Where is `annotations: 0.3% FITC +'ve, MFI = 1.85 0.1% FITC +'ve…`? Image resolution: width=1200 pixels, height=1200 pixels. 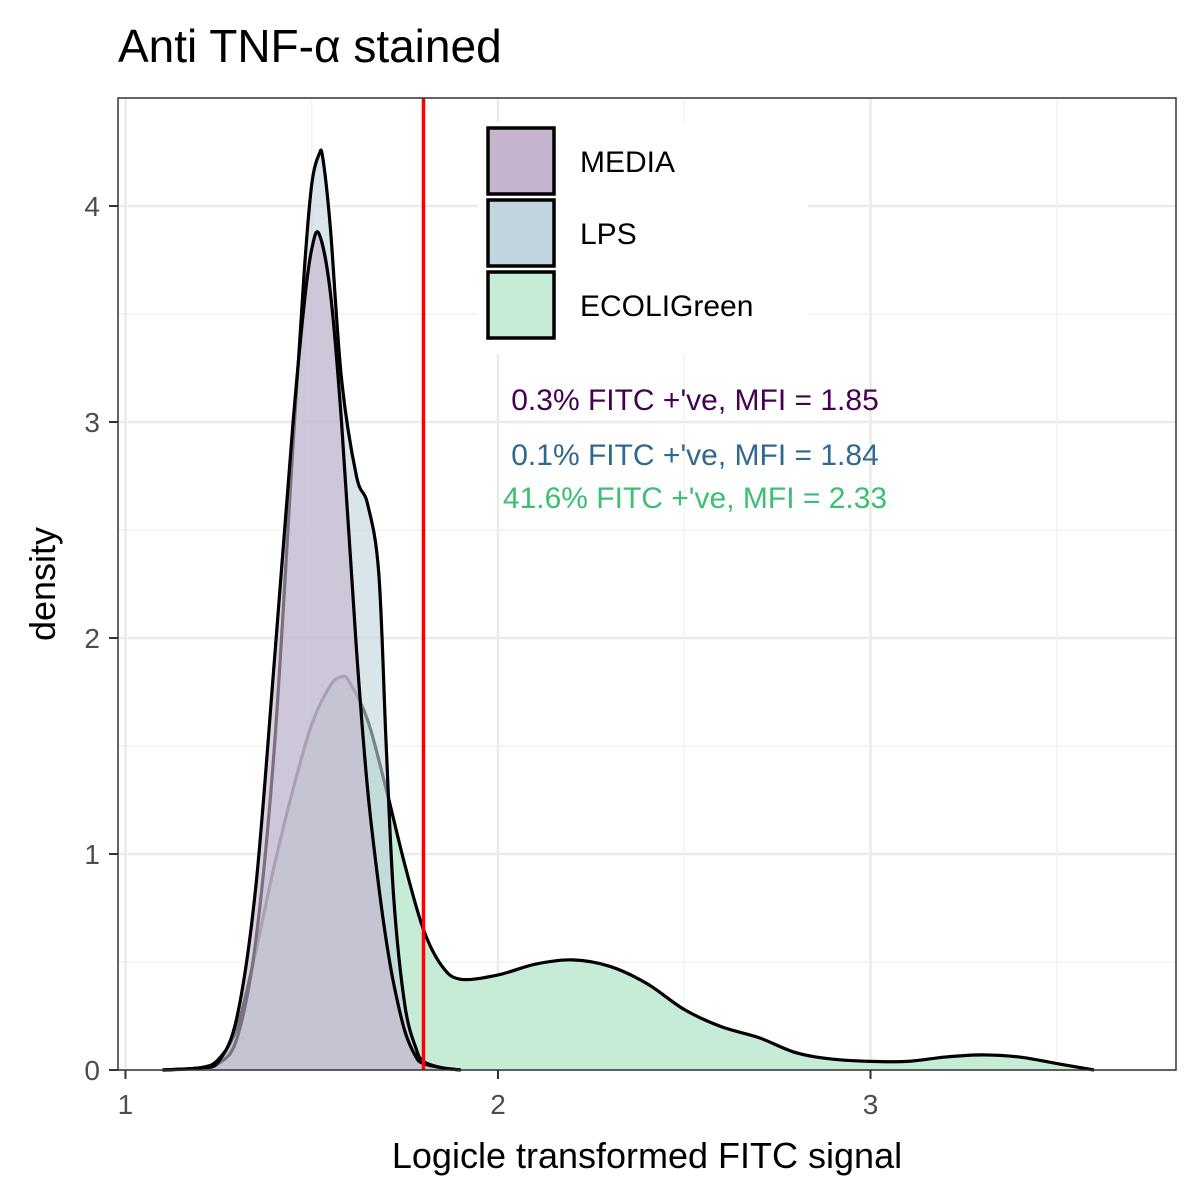
annotations: 0.3% FITC +'ve, MFI = 1.85 0.1% FITC +'ve… is located at coordinates (695, 449).